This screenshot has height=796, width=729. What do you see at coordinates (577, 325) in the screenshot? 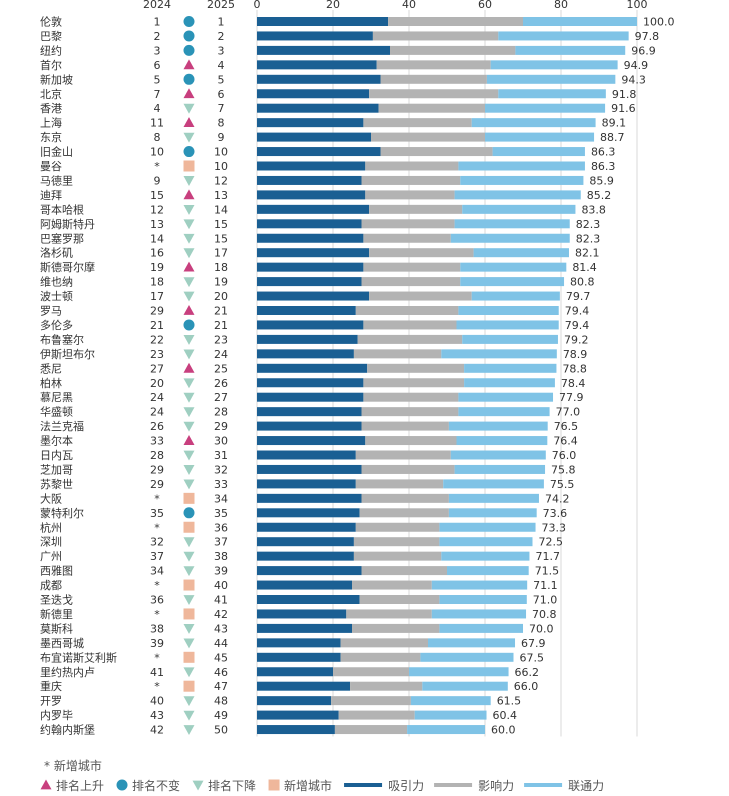
I see `total-label: 79.4` at bounding box center [577, 325].